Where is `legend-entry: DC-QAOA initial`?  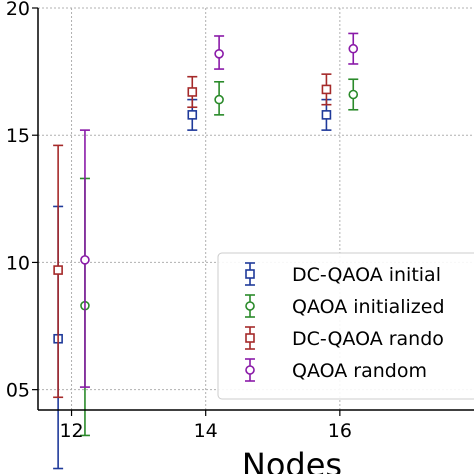
legend-entry: DC-QAOA initial is located at coordinates (343, 274).